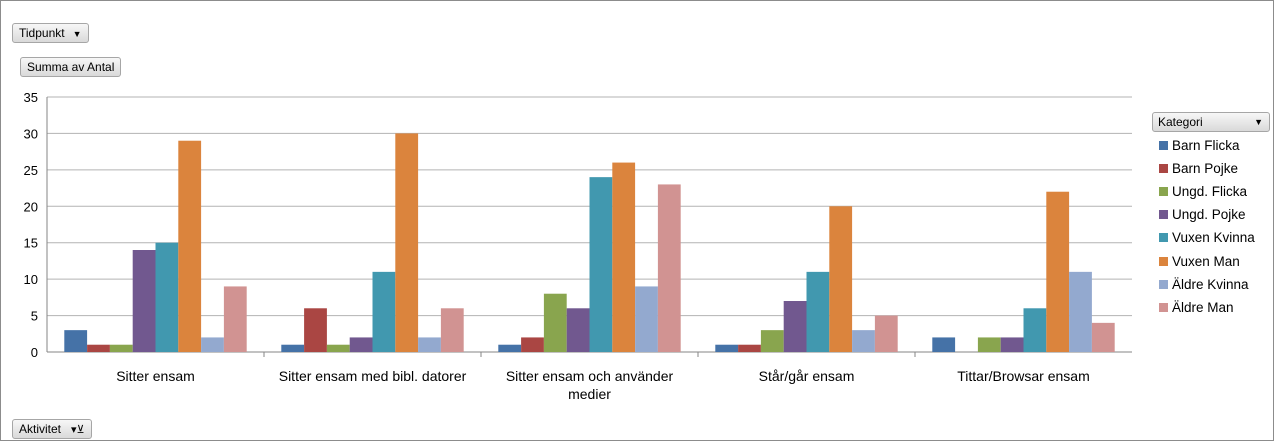 The image size is (1274, 441). What do you see at coordinates (1180, 122) in the screenshot?
I see `kategori-label: Kategori` at bounding box center [1180, 122].